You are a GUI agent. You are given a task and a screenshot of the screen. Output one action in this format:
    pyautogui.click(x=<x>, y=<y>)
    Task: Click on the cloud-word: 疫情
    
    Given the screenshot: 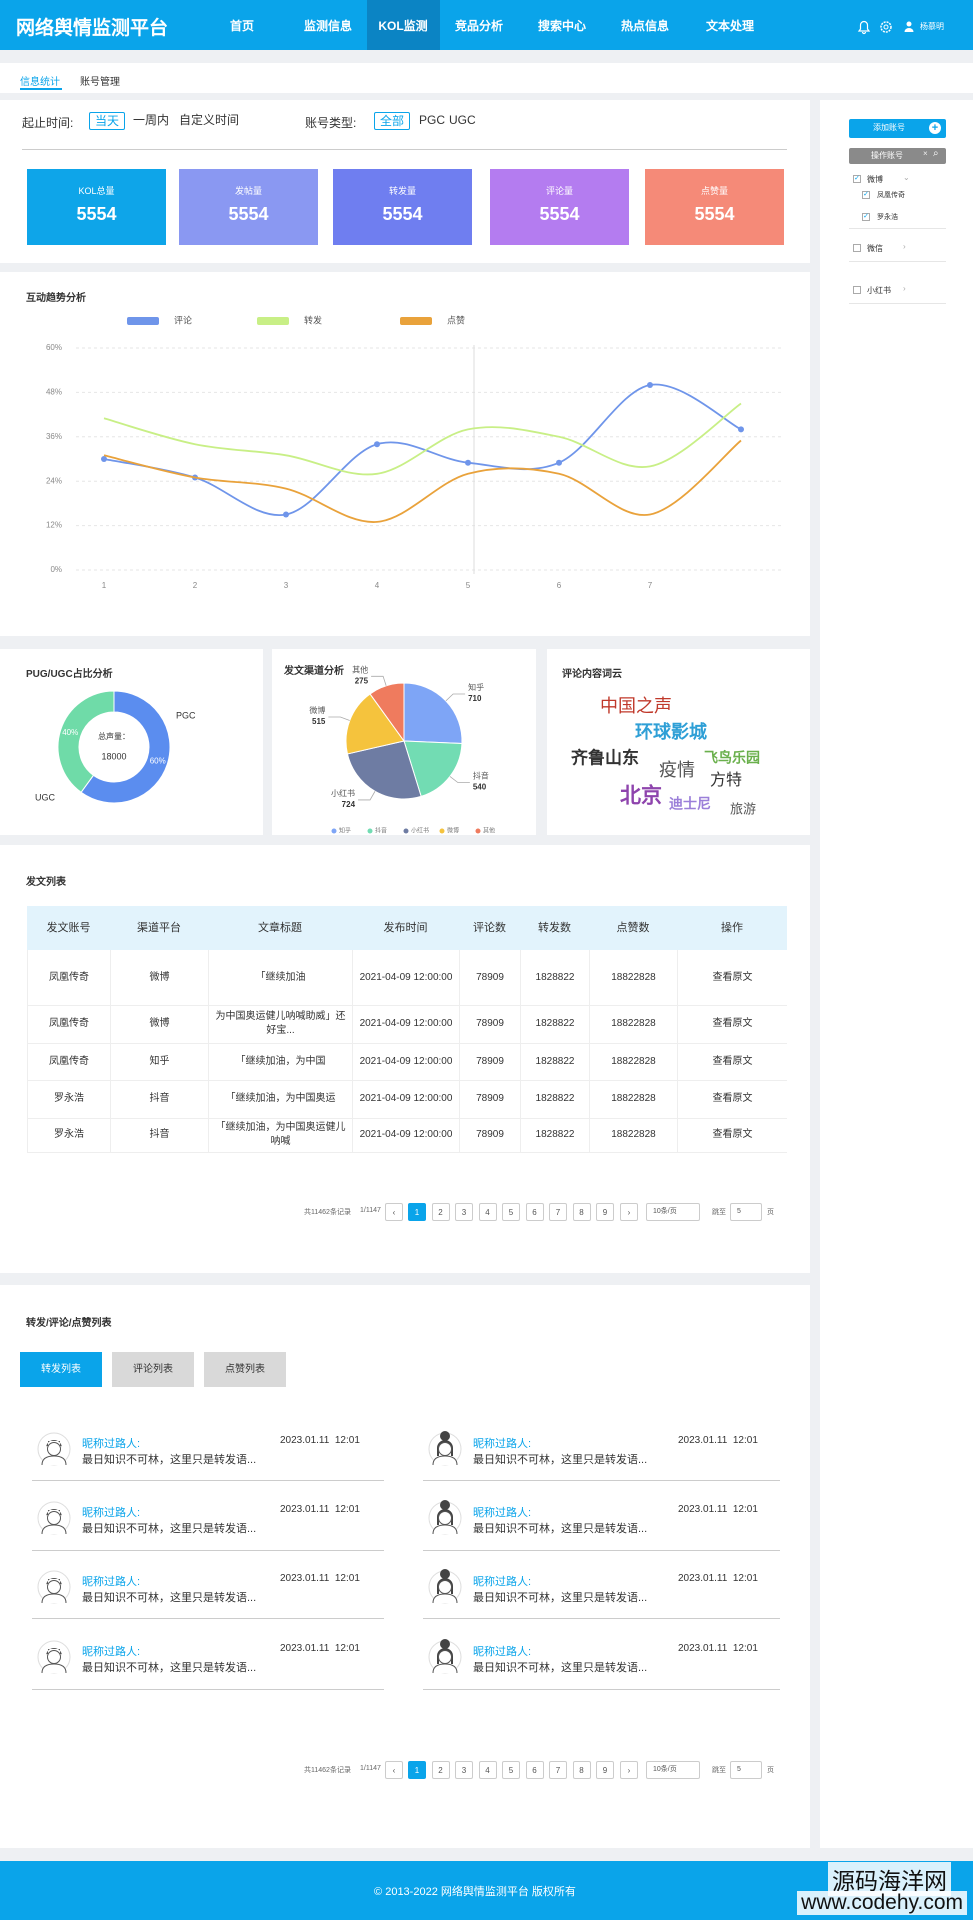 What is the action you would take?
    pyautogui.click(x=677, y=770)
    